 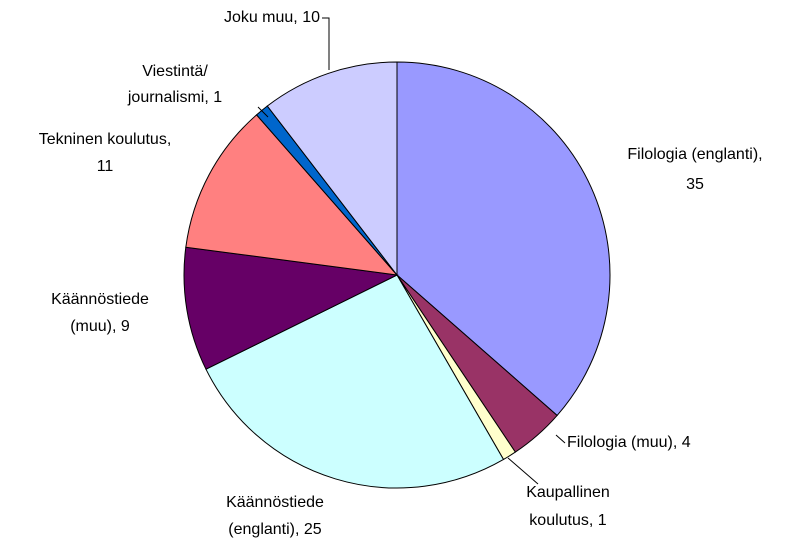 What do you see at coordinates (629, 442) in the screenshot?
I see `data-label: Filologia (muu), 4` at bounding box center [629, 442].